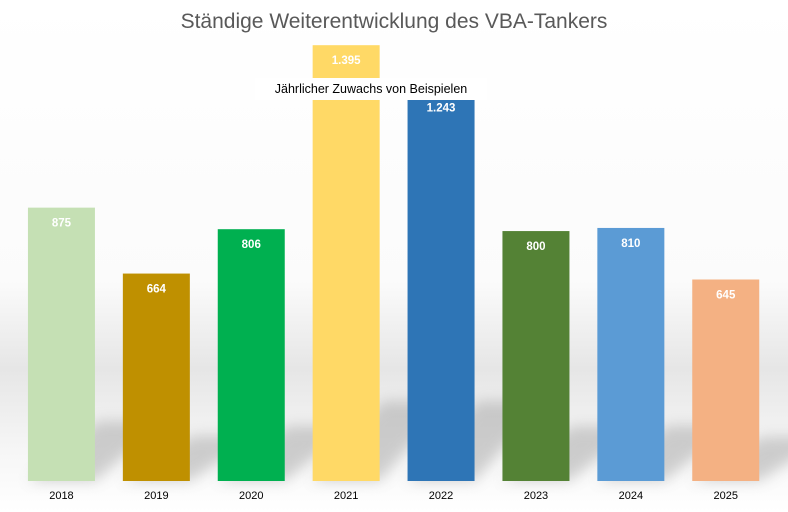 This screenshot has height=512, width=788. Describe the element at coordinates (631, 496) in the screenshot. I see `x-tick-label-2024: 2024` at that location.